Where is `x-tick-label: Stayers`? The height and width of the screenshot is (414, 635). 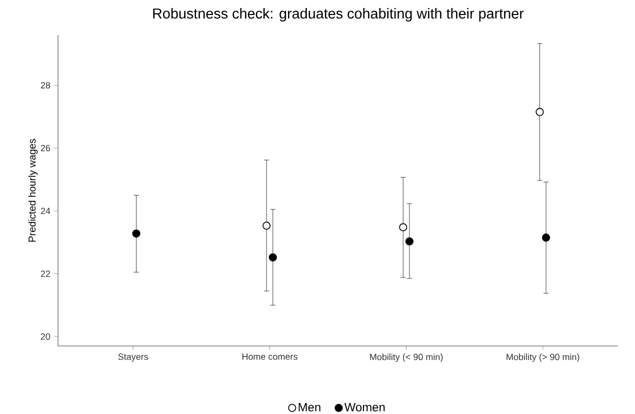 x-tick-label: Stayers is located at coordinates (133, 358).